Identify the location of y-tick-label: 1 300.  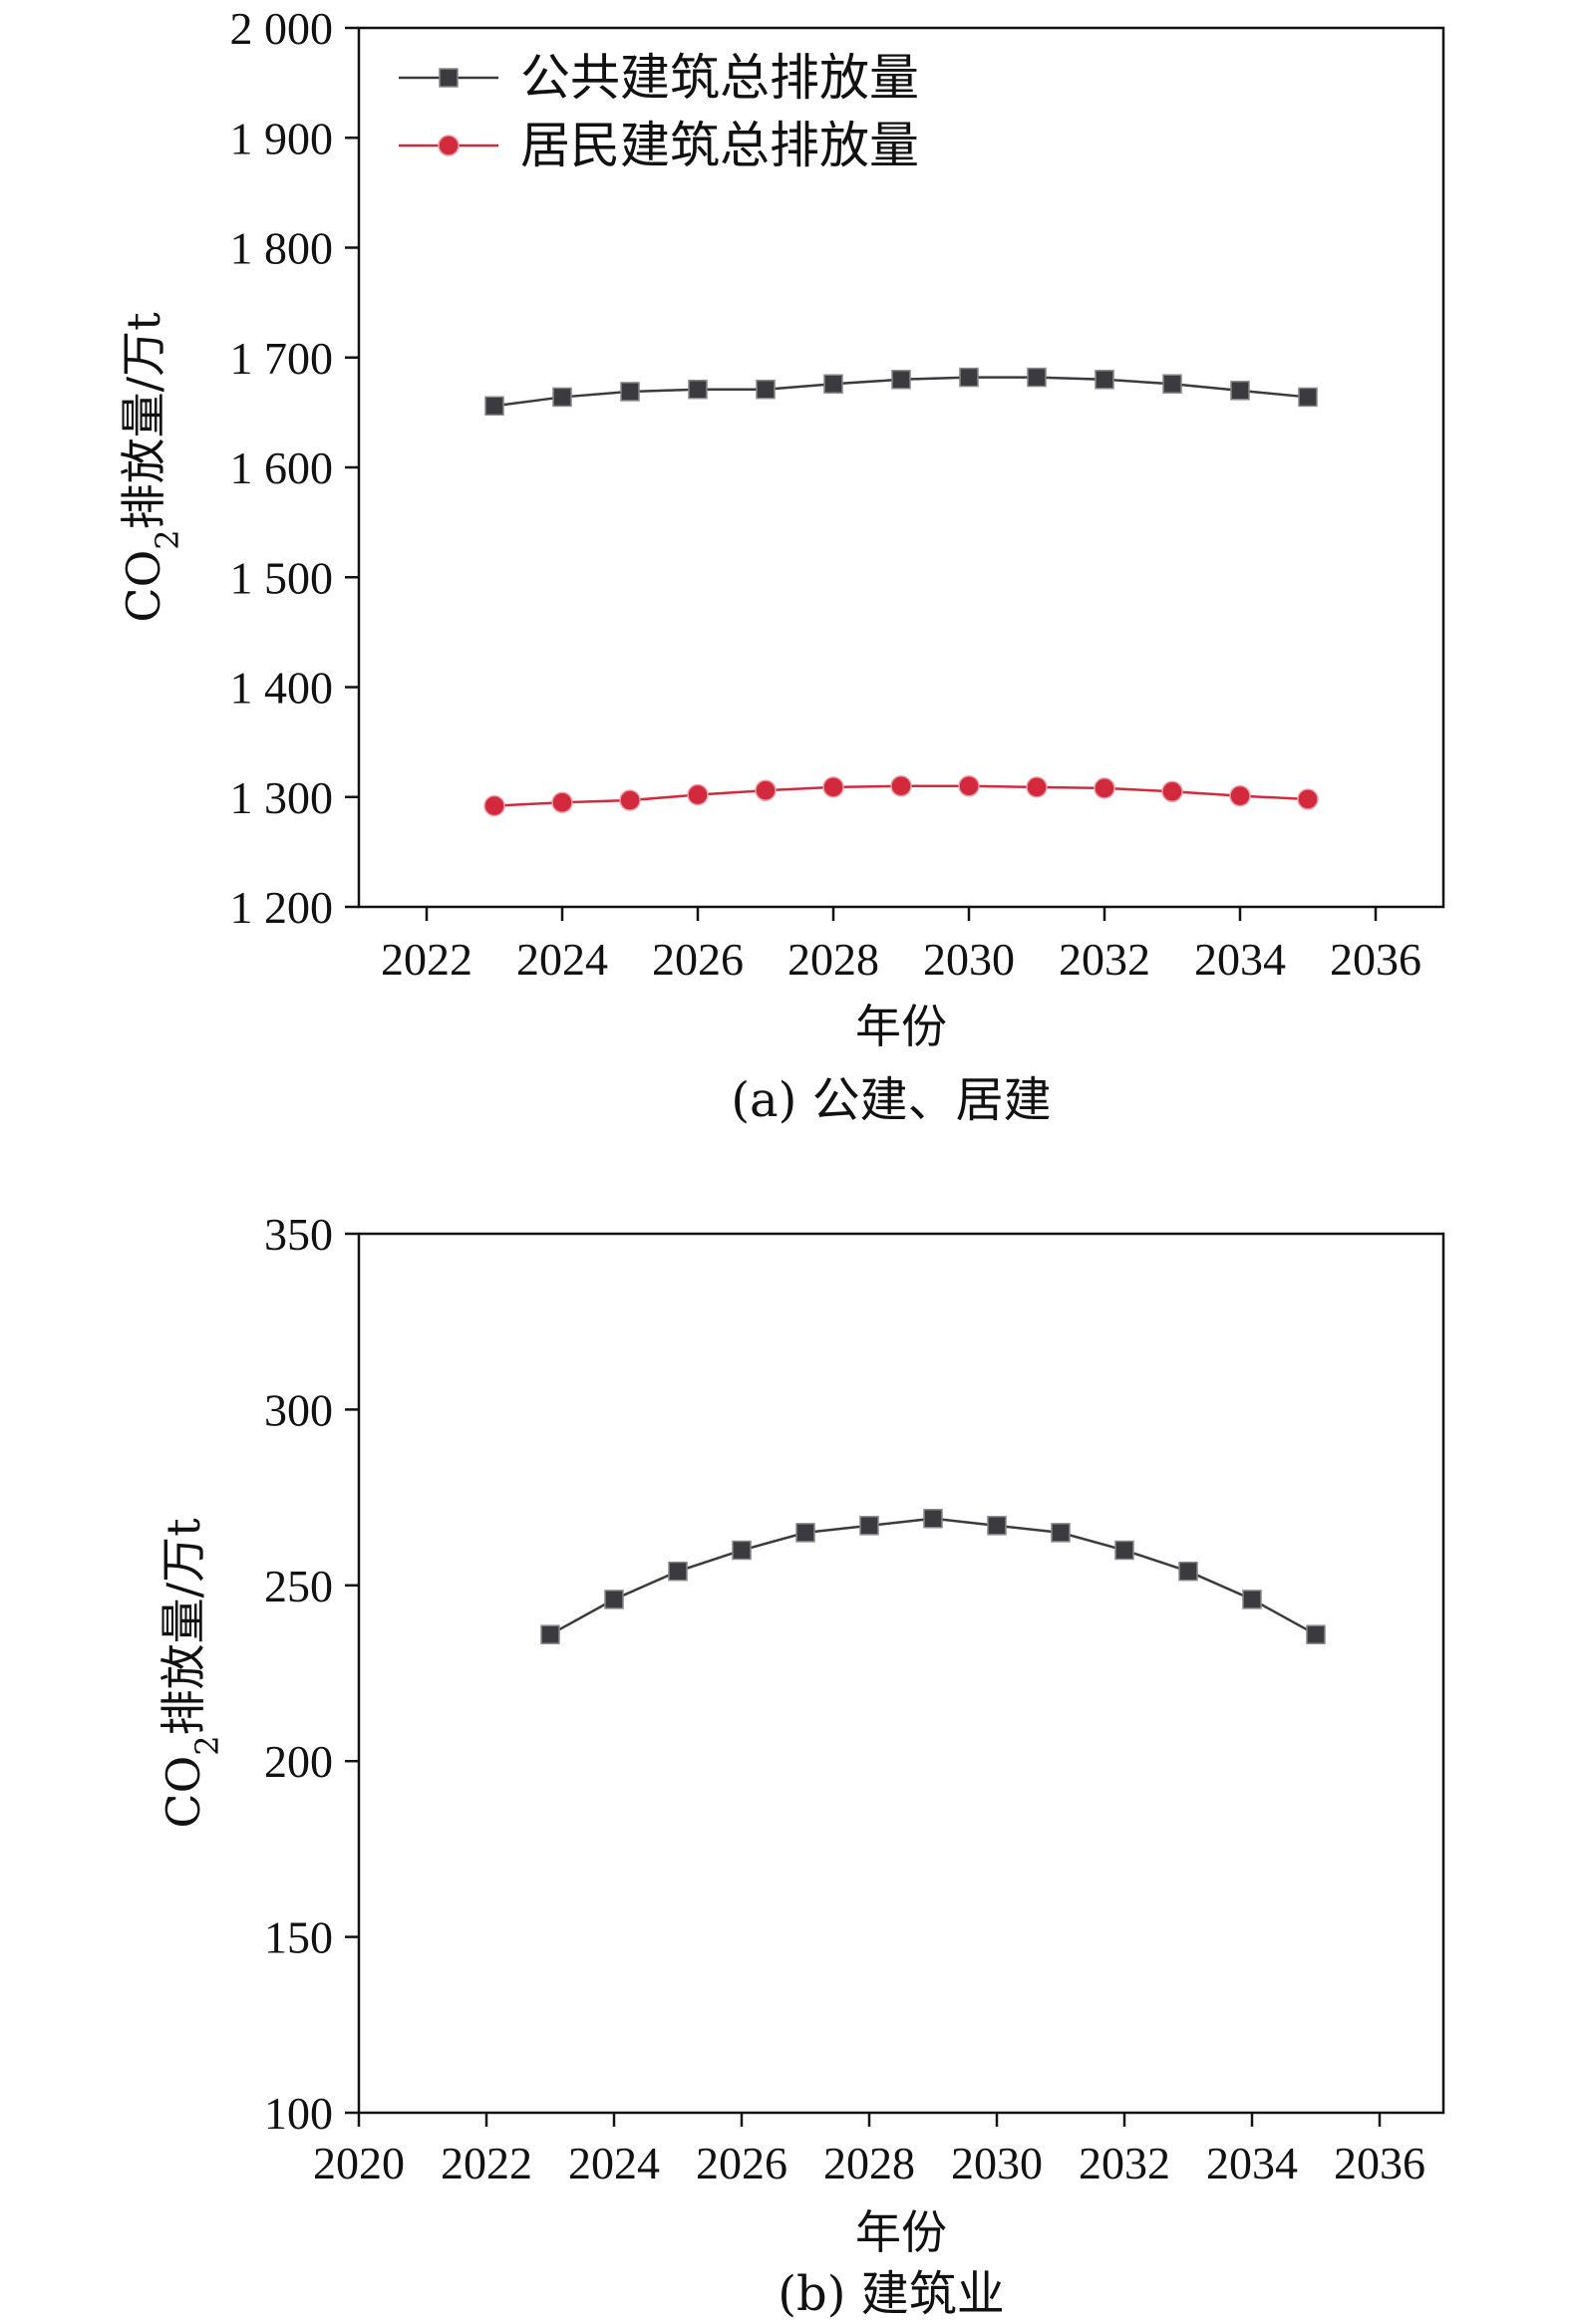
(282, 797).